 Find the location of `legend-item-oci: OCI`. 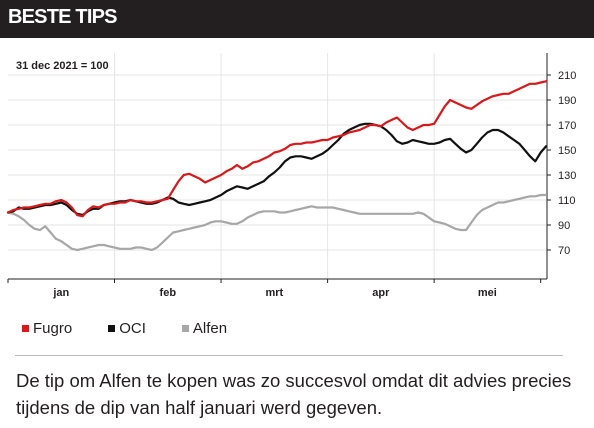

legend-item-oci: OCI is located at coordinates (127, 328).